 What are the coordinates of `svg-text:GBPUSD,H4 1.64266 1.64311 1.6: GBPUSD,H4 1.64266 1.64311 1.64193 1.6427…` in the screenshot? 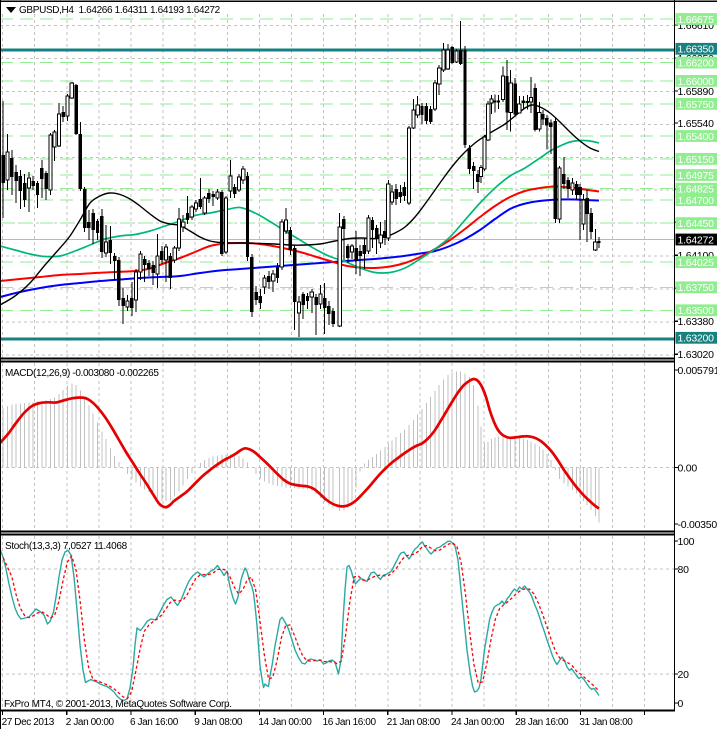 It's located at (120, 10).